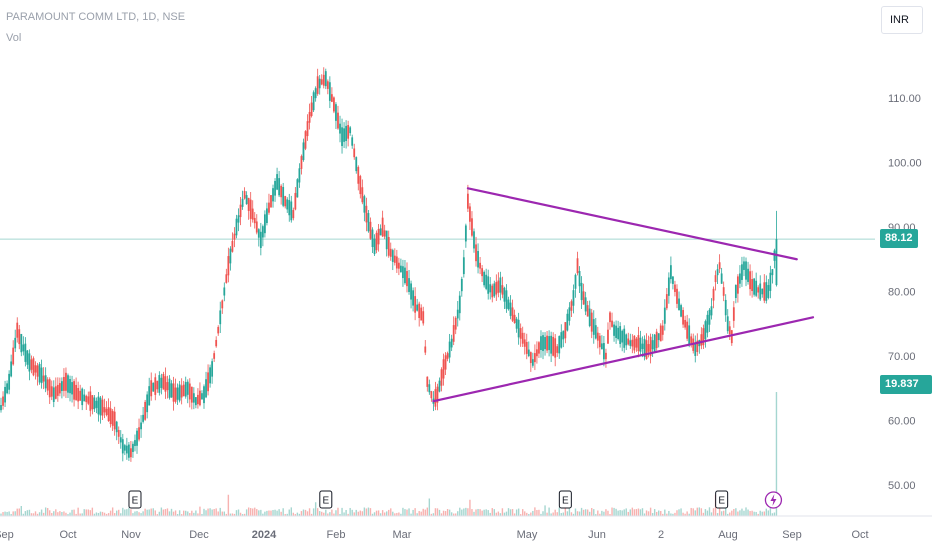 The image size is (932, 550). Describe the element at coordinates (902, 20) in the screenshot. I see `currency-button: INR` at that location.